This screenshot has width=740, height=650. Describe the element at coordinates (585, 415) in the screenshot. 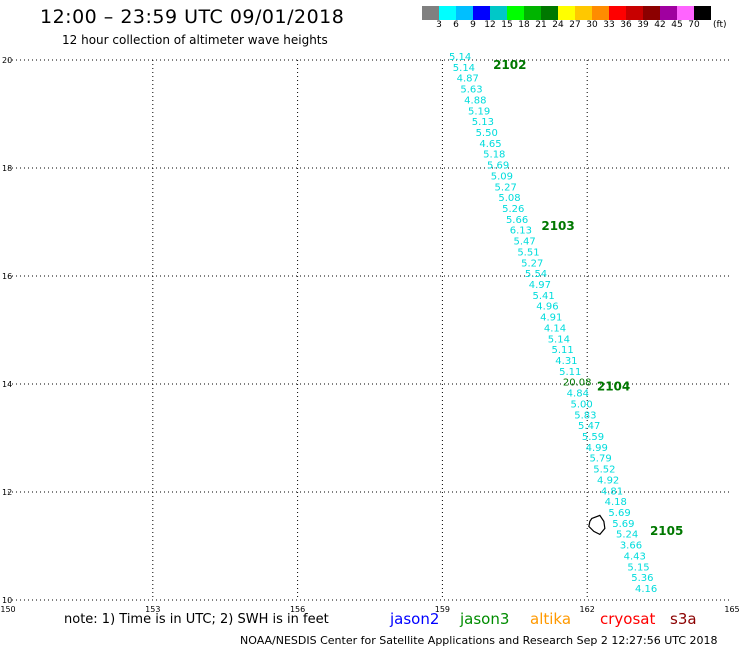

I see `wave-height-value: 5.83` at that location.